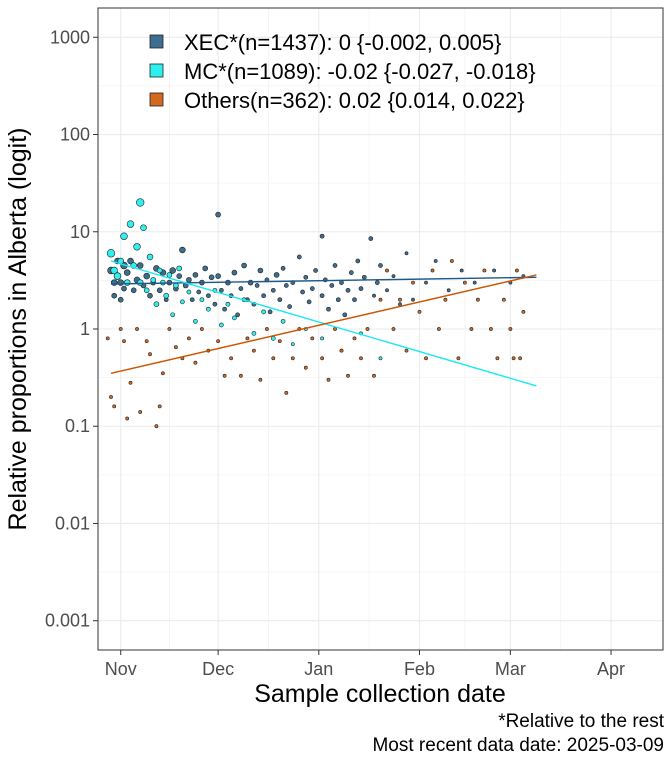 This screenshot has width=672, height=768. Describe the element at coordinates (380, 694) in the screenshot. I see `x-axis-title: Sample collection date` at that location.